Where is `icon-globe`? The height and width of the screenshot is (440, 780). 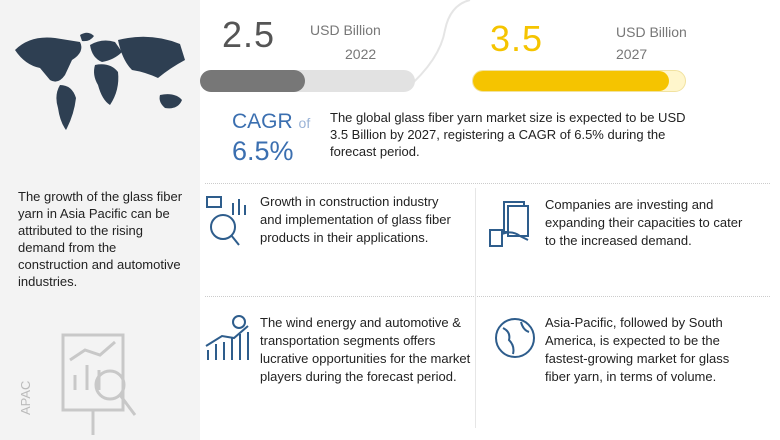 icon-globe is located at coordinates (515, 338).